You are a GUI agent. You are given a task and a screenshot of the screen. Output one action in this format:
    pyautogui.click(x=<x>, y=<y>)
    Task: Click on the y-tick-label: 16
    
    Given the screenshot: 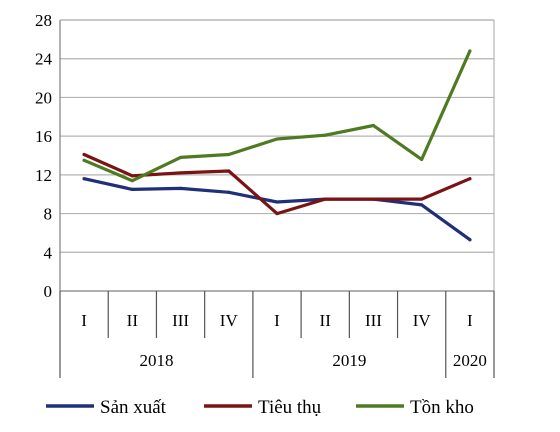 What is the action you would take?
    pyautogui.click(x=43, y=136)
    